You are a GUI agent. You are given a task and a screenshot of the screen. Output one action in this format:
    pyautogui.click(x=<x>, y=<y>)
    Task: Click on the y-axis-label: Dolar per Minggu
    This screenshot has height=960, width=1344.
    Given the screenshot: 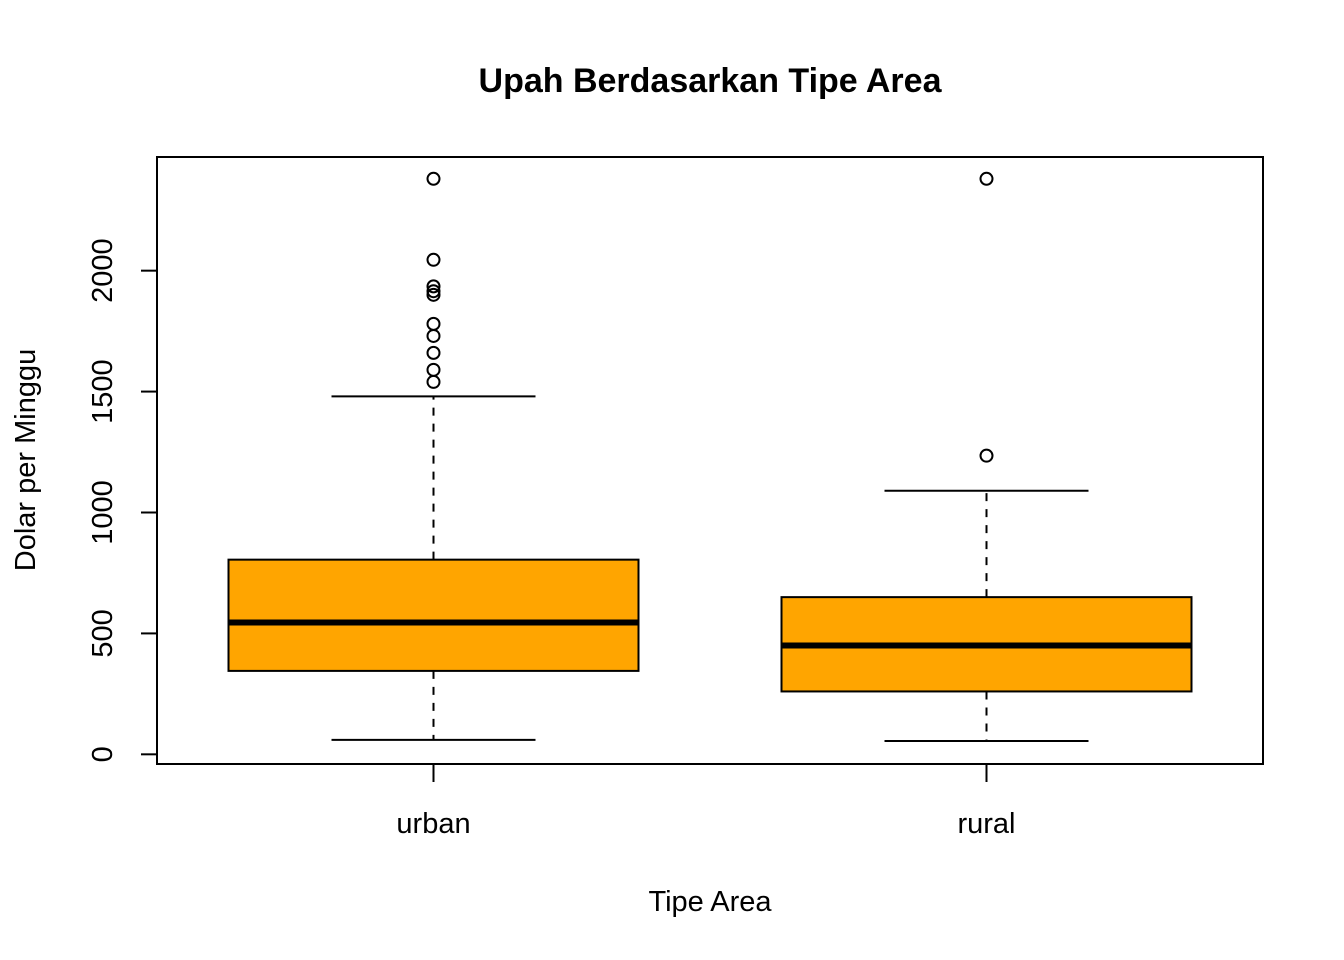 What is the action you would take?
    pyautogui.click(x=26, y=460)
    